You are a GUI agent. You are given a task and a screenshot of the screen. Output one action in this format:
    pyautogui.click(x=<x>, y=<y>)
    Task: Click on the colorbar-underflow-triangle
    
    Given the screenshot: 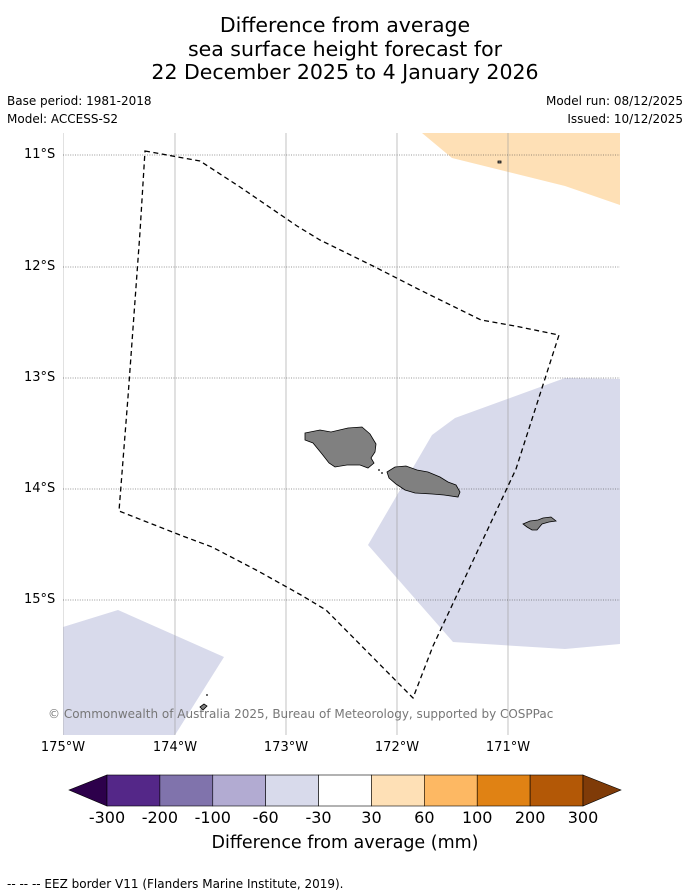 What is the action you would take?
    pyautogui.click(x=88, y=790)
    